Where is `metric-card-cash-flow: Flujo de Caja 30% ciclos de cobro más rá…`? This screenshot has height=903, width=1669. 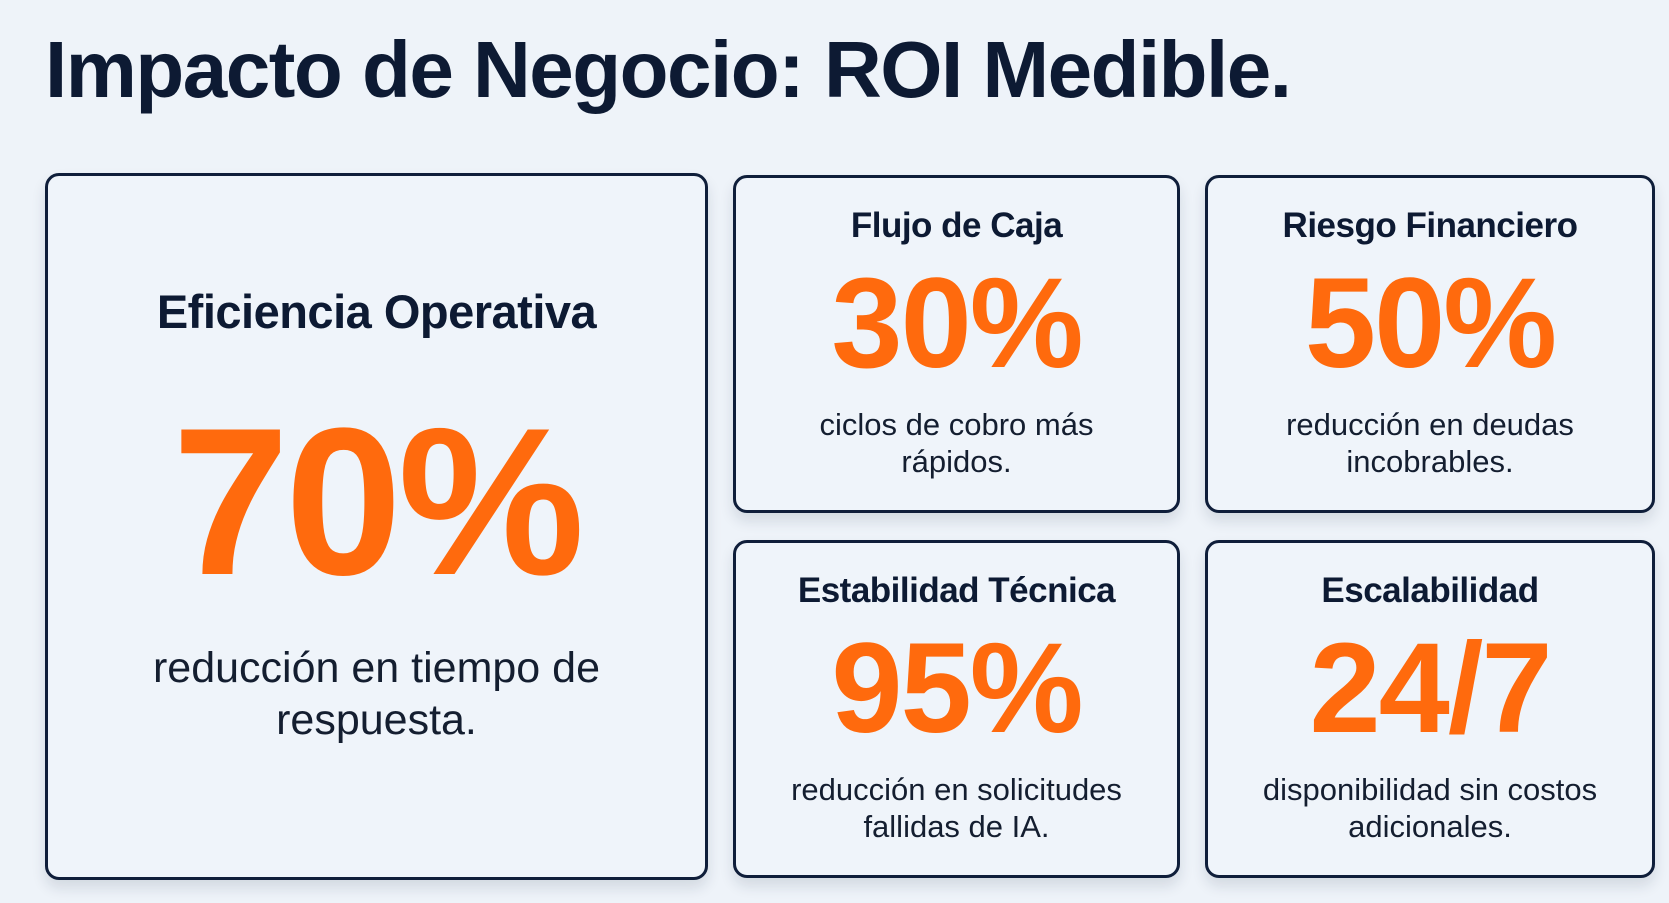
metric-card-cash-flow: Flujo de Caja 30% ciclos de cobro más rá… is located at coordinates (956, 344).